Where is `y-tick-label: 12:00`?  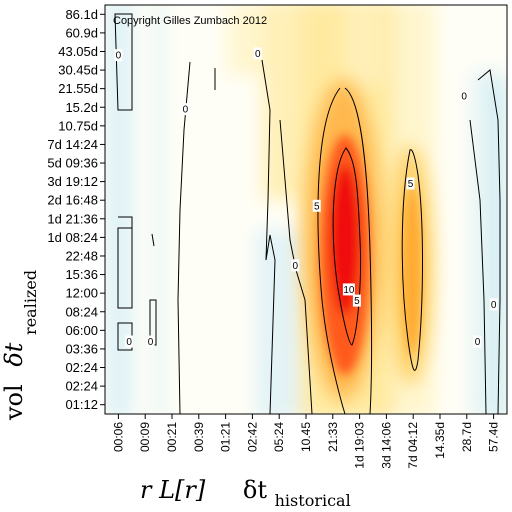
y-tick-label: 12:00 is located at coordinates (81, 293).